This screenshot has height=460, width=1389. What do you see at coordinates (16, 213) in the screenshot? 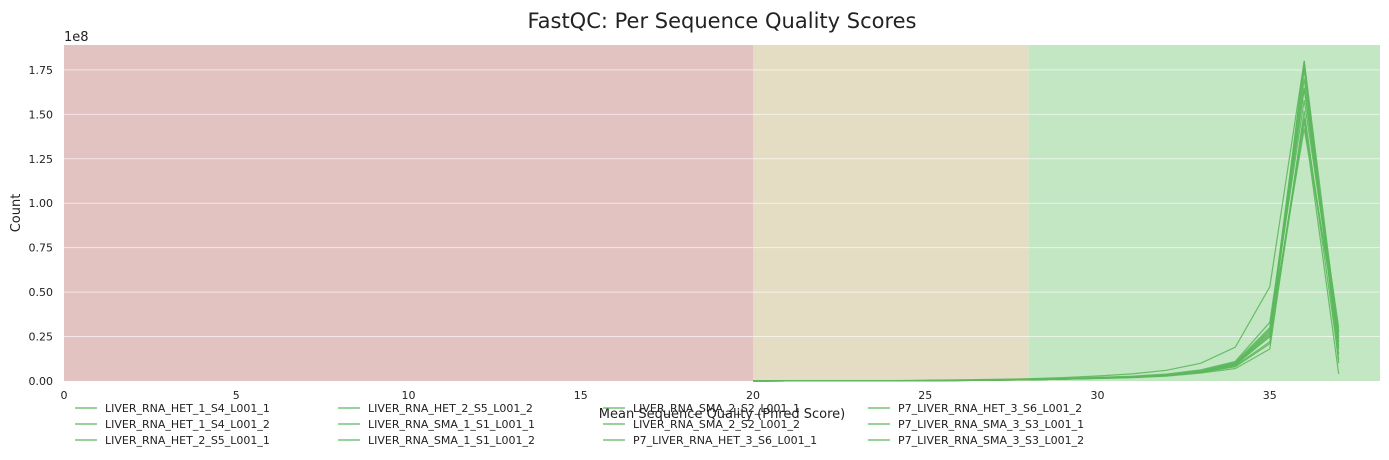
I see `y-axis-label: Count` at bounding box center [16, 213].